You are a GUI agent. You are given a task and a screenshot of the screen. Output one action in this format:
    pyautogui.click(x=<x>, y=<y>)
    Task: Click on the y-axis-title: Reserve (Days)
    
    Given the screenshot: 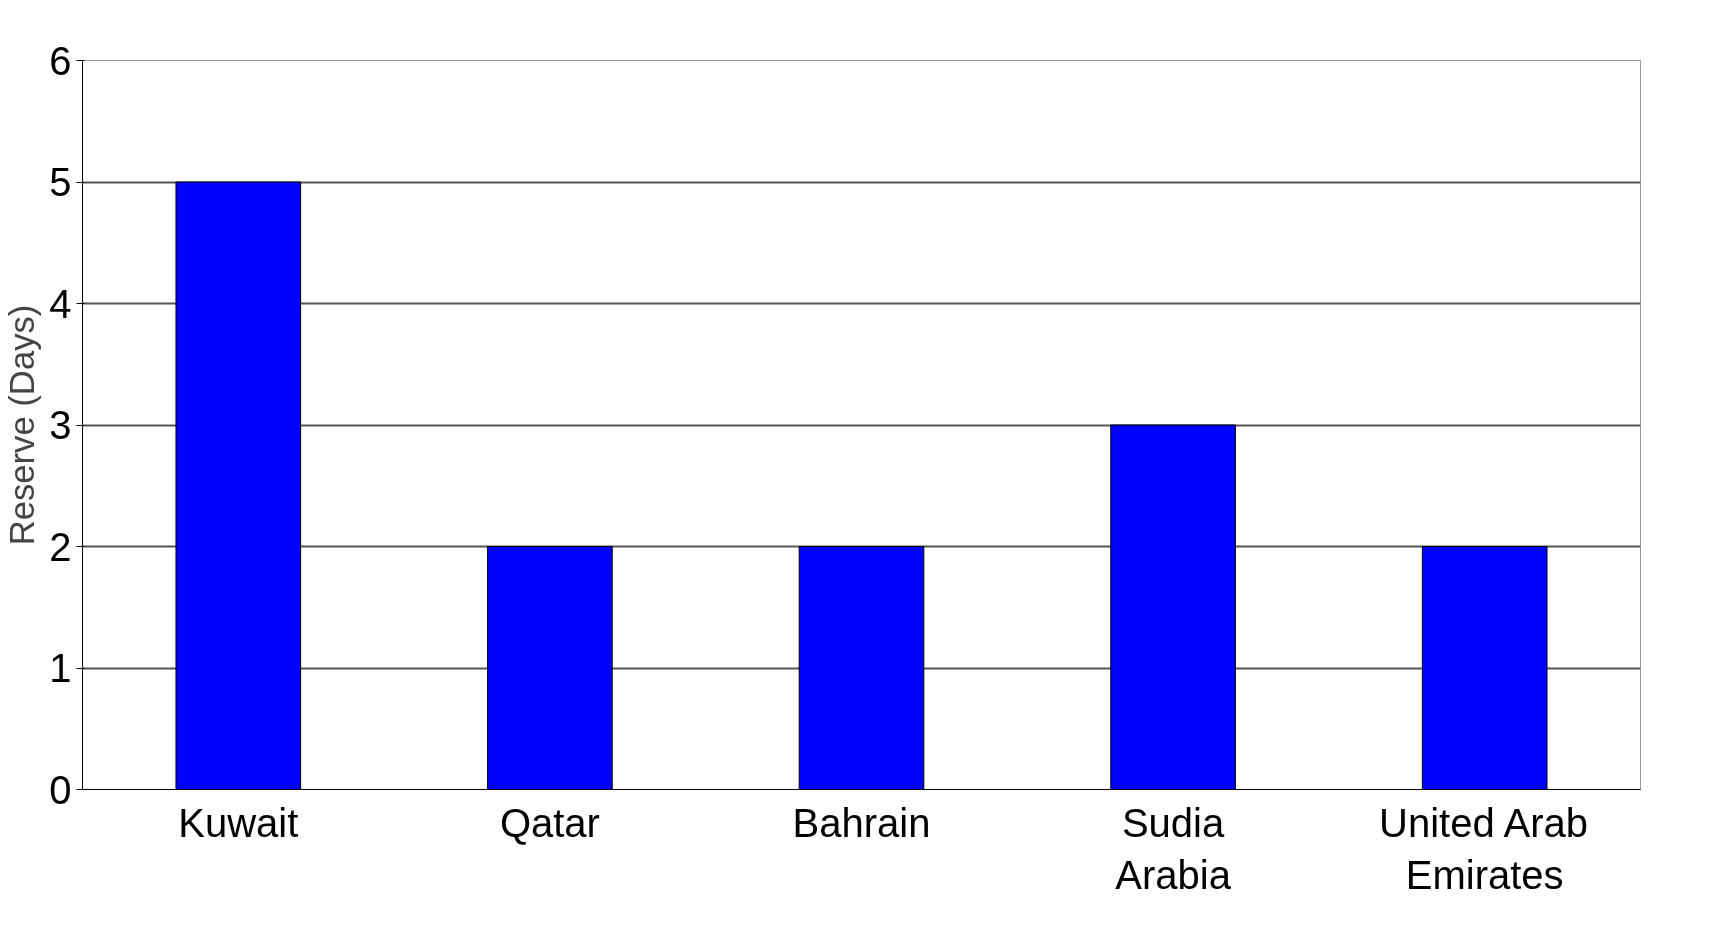 What is the action you would take?
    pyautogui.click(x=22, y=425)
    